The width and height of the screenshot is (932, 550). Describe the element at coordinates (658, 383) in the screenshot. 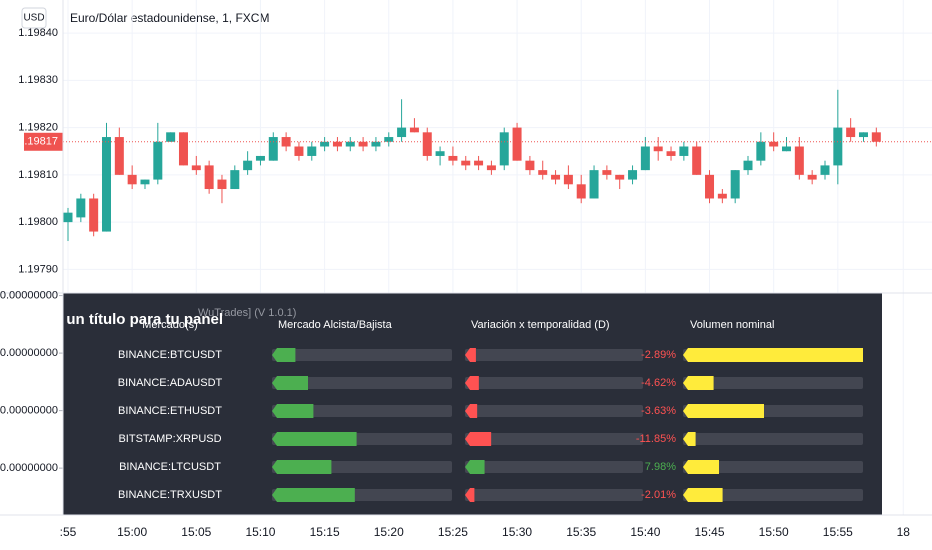

I see `variation-label: -4.62%` at that location.